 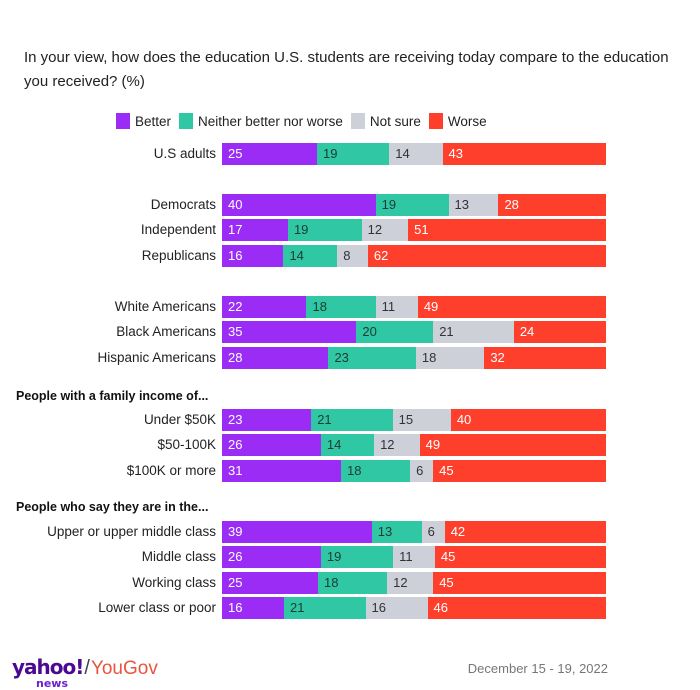 What do you see at coordinates (414, 358) in the screenshot?
I see `stacked-bar: 28 23 18 32` at bounding box center [414, 358].